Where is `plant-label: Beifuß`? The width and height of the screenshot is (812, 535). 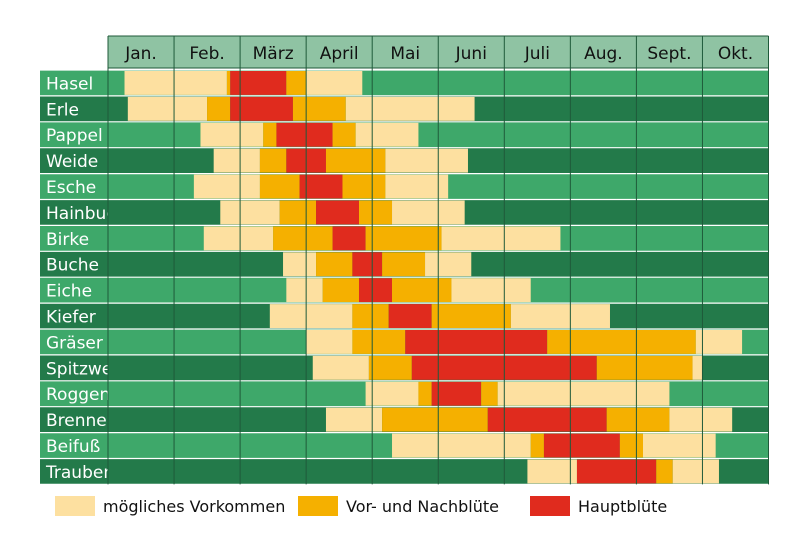
plant-label: Beifuß is located at coordinates (73, 447).